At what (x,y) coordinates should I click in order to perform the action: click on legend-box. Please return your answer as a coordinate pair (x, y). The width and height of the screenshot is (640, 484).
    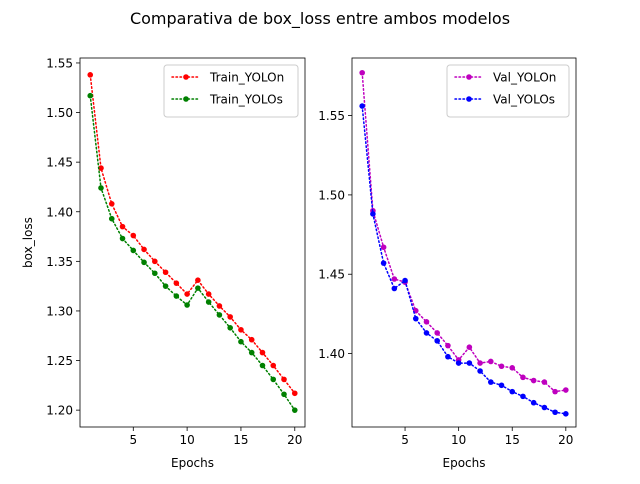
    Looking at the image, I should click on (231, 91).